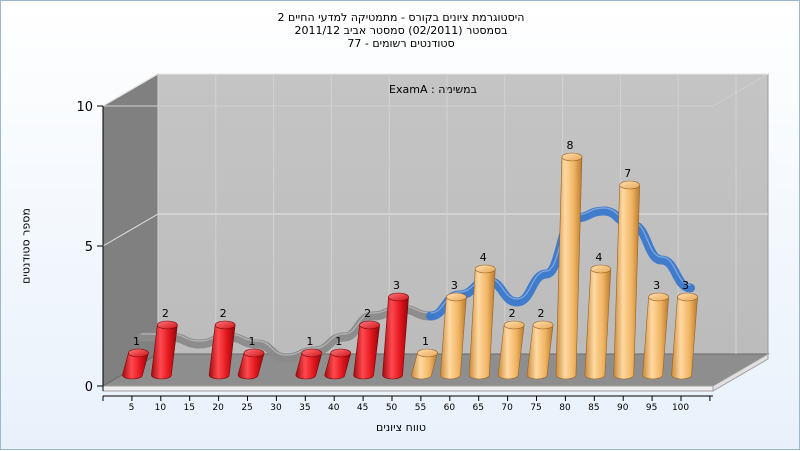 This screenshot has width=800, height=451. I want to click on x-tick-label: 25, so click(246, 408).